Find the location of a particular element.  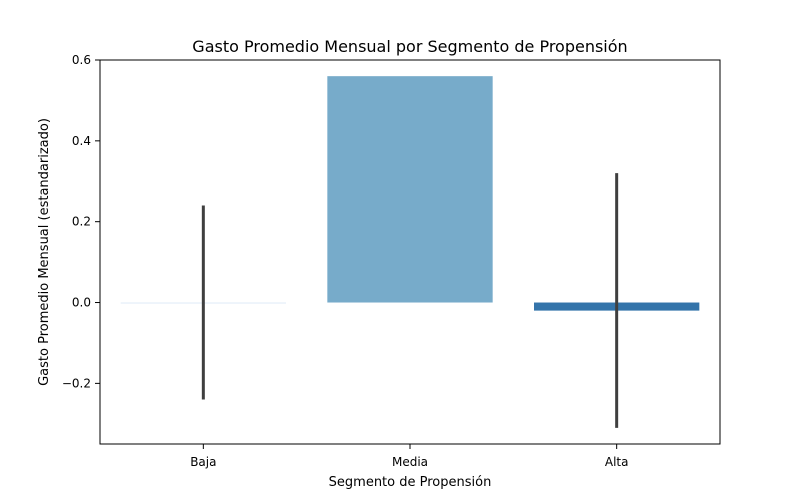

x-tick-label: Media is located at coordinates (410, 462).